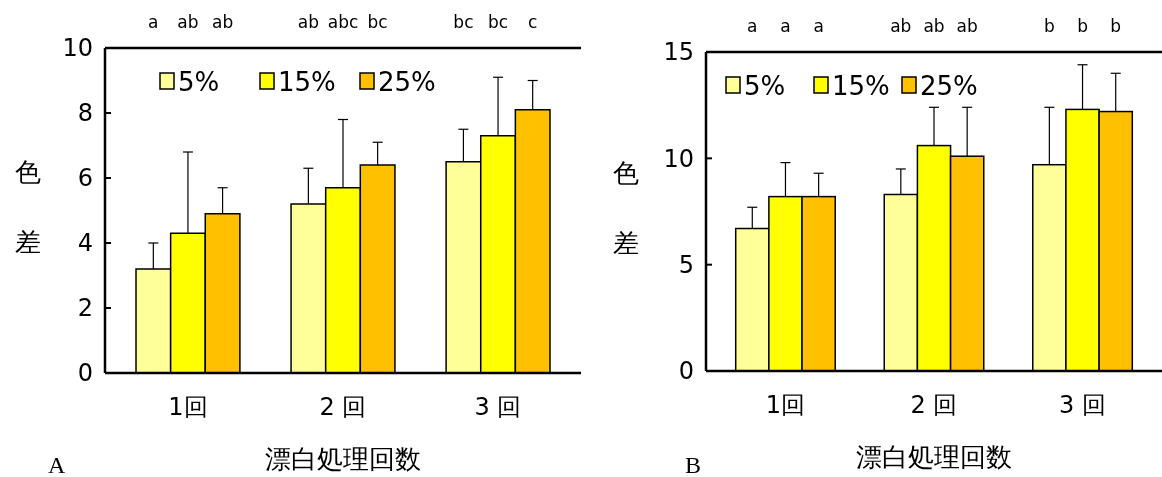 Image resolution: width=1162 pixels, height=477 pixels. Describe the element at coordinates (693, 464) in the screenshot. I see `text: B` at that location.